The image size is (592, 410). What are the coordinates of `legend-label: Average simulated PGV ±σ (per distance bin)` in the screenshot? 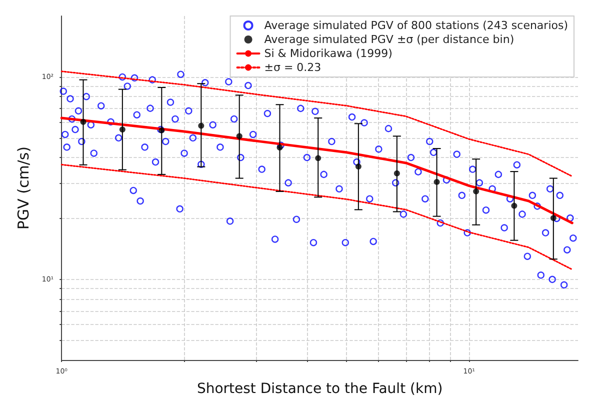 It's located at (389, 39).